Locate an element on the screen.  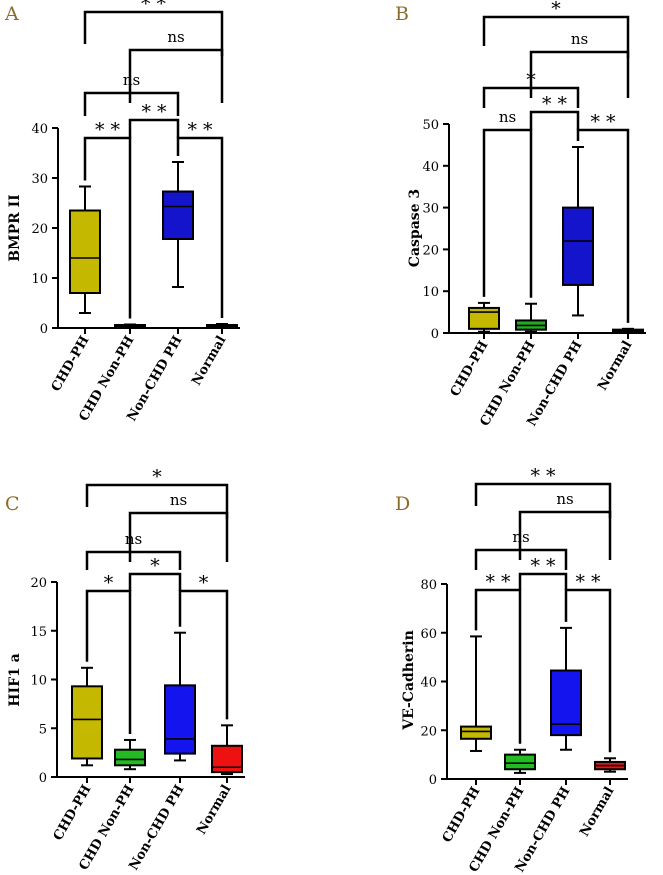
y-axis-label: Caspase 3 is located at coordinates (415, 228).